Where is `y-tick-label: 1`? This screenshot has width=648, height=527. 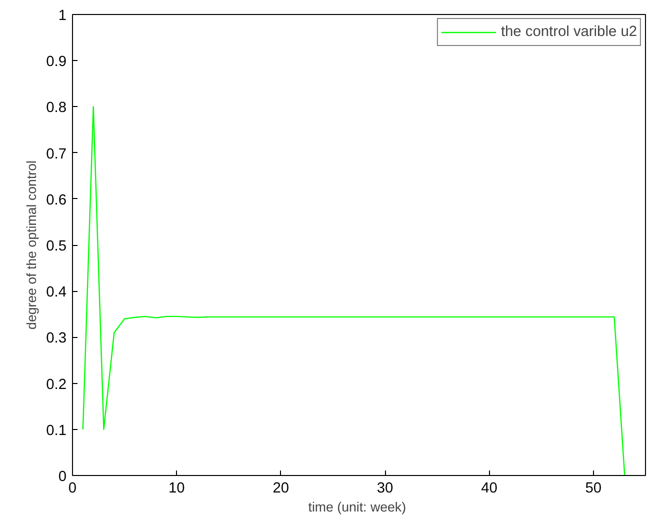
y-tick-label: 1 is located at coordinates (62, 16).